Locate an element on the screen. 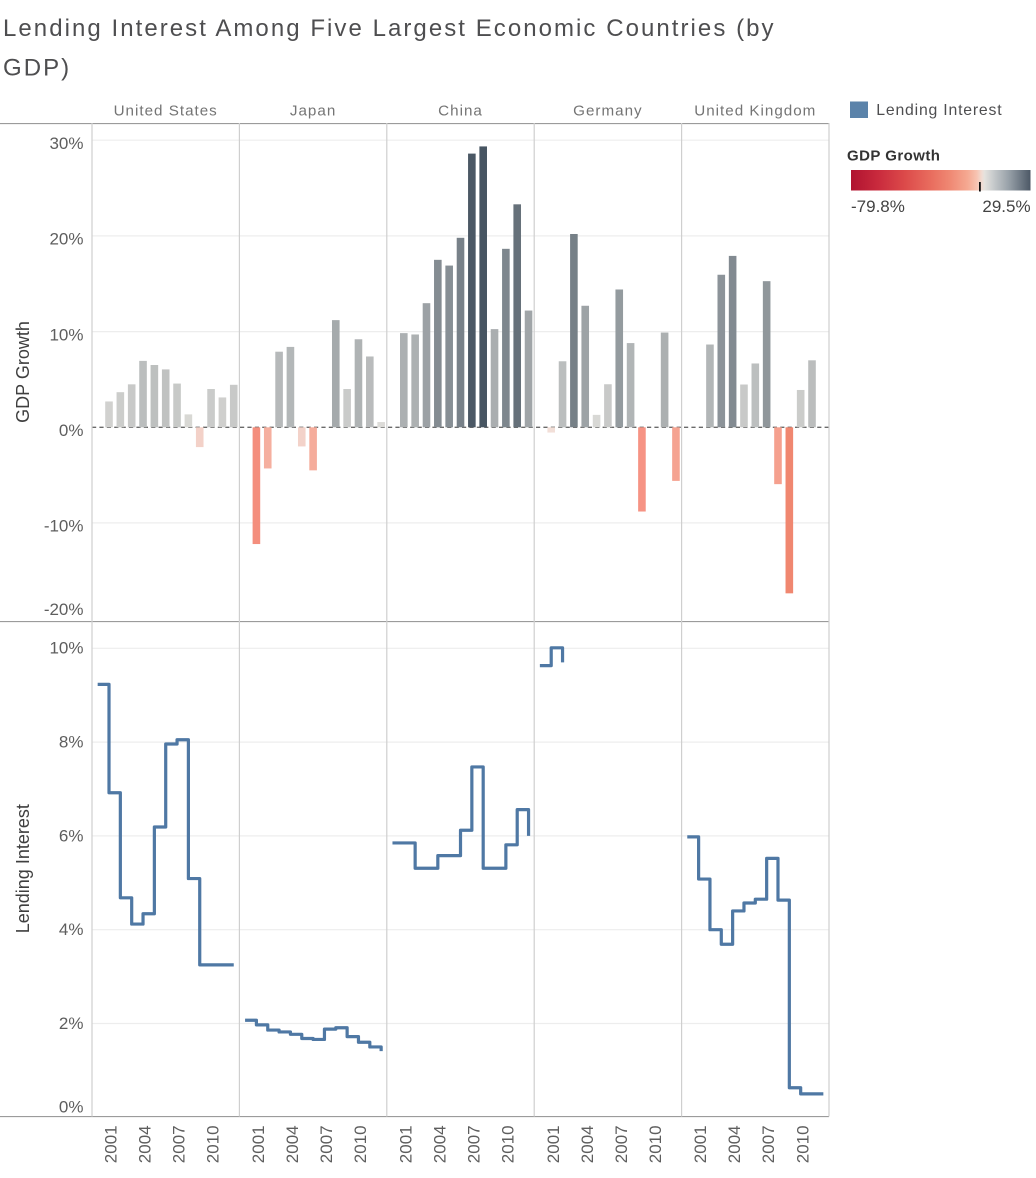 The height and width of the screenshot is (1178, 1036). svg-text: GDP) is located at coordinates (37, 67).